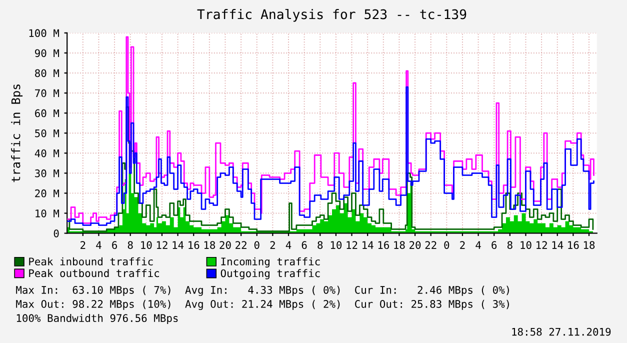 This screenshot has height=343, width=627. Describe the element at coordinates (270, 262) in the screenshot. I see `legend-label: Incoming traffic` at that location.